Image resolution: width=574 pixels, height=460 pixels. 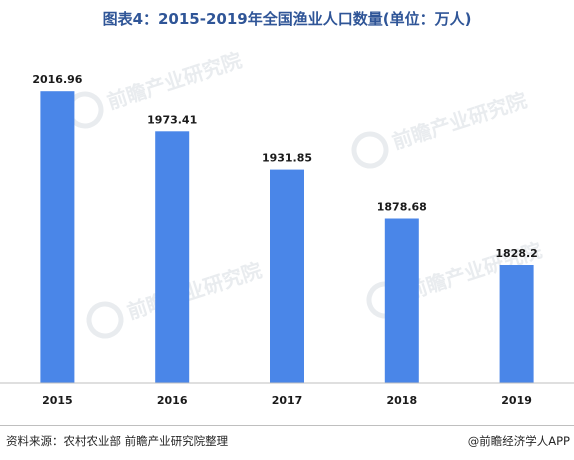 I want to click on bar-2018, so click(x=401, y=300).